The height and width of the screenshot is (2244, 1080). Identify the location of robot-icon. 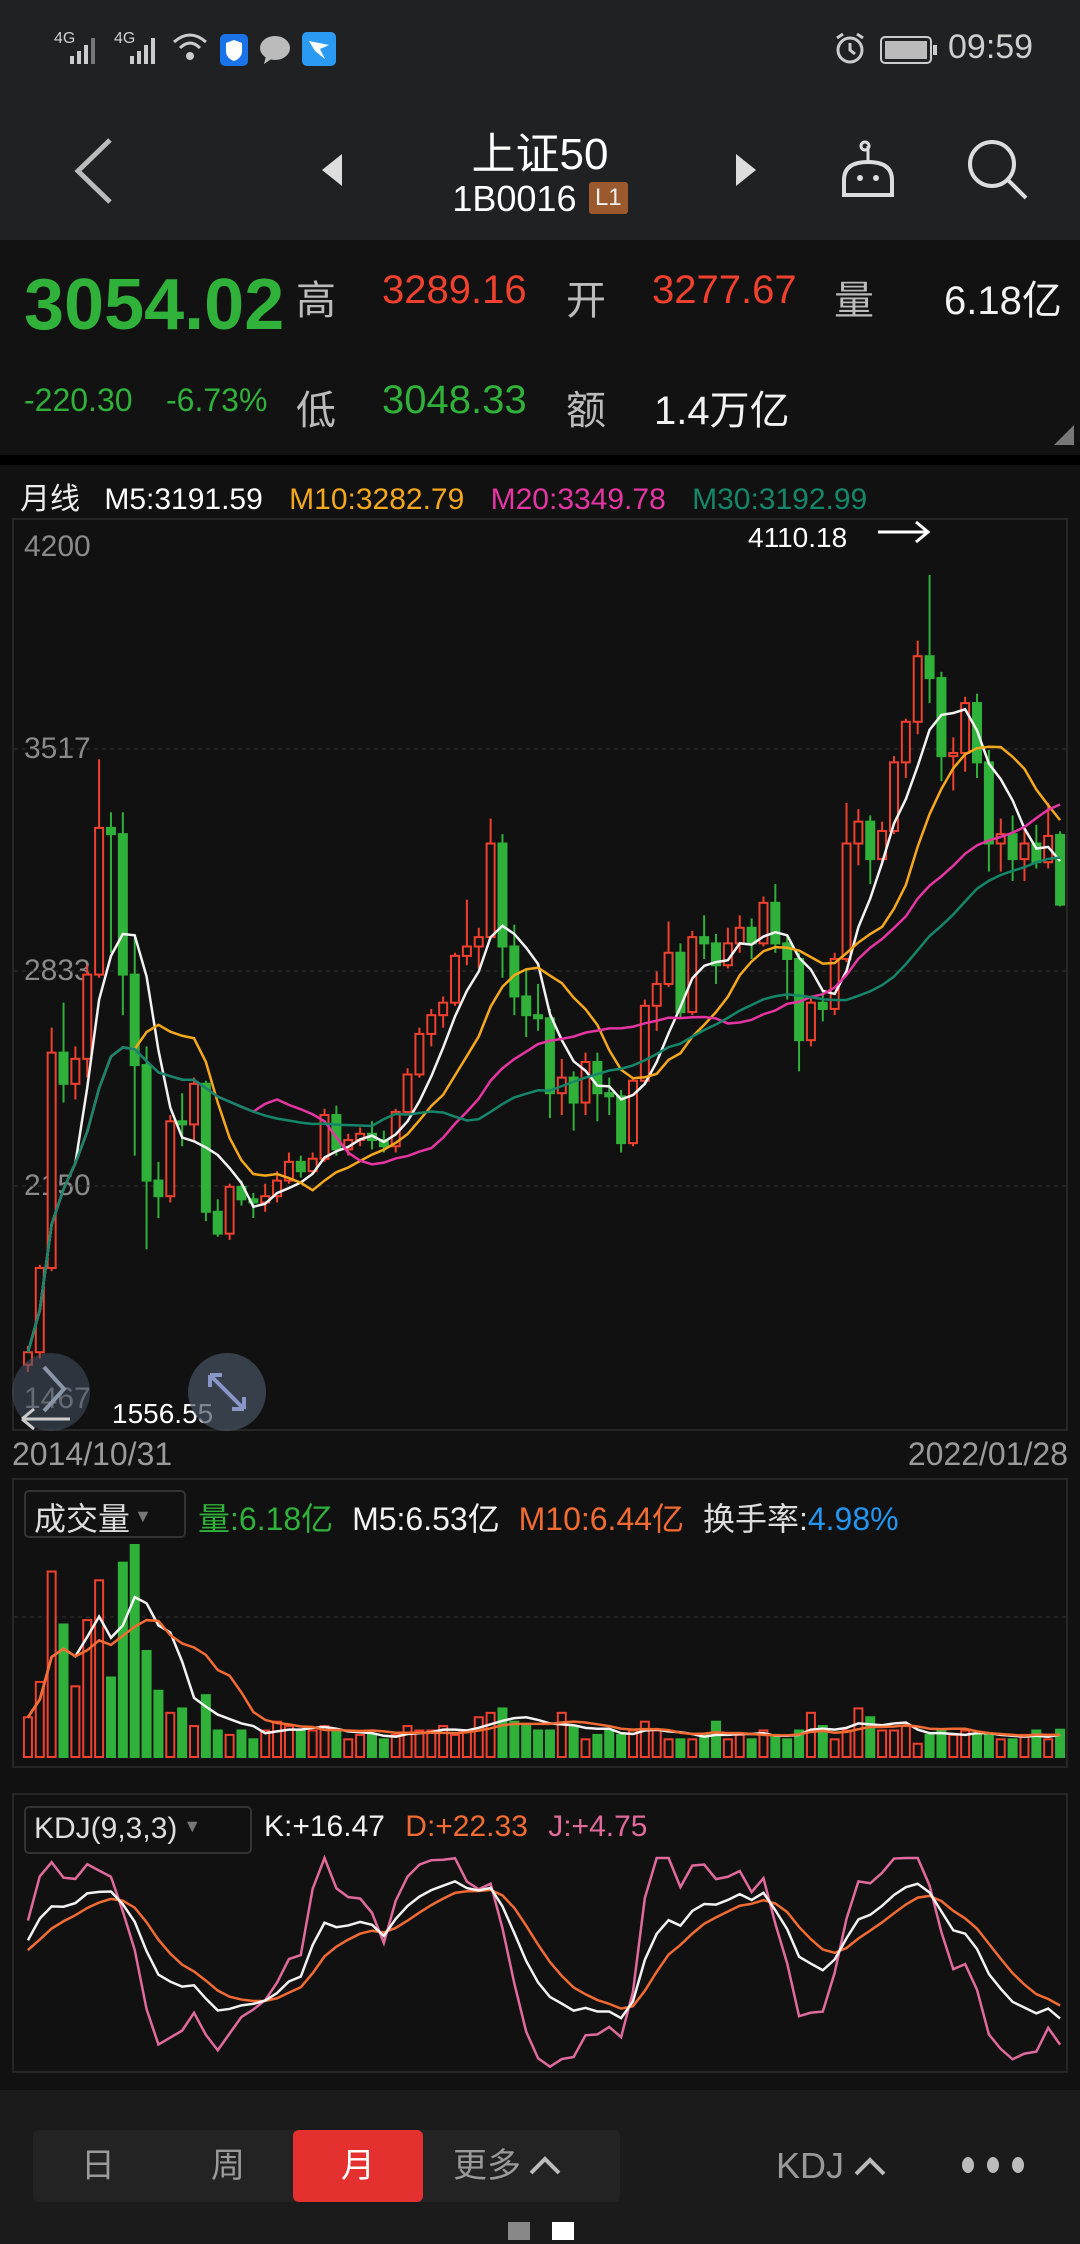
(868, 172).